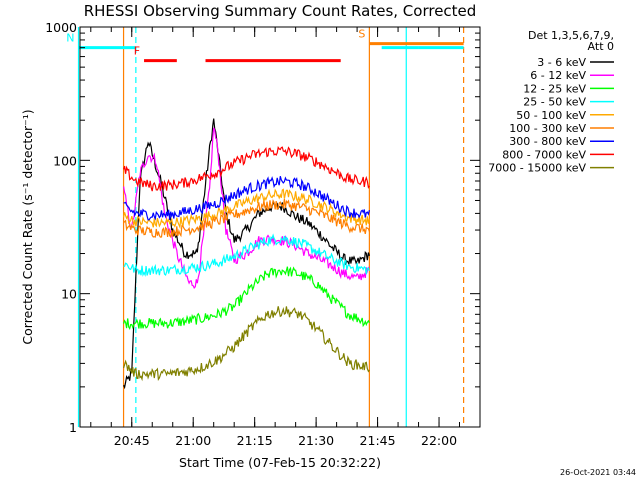 The image size is (640, 480). What do you see at coordinates (551, 115) in the screenshot?
I see `legend-label: 50 - 100 keV` at bounding box center [551, 115].